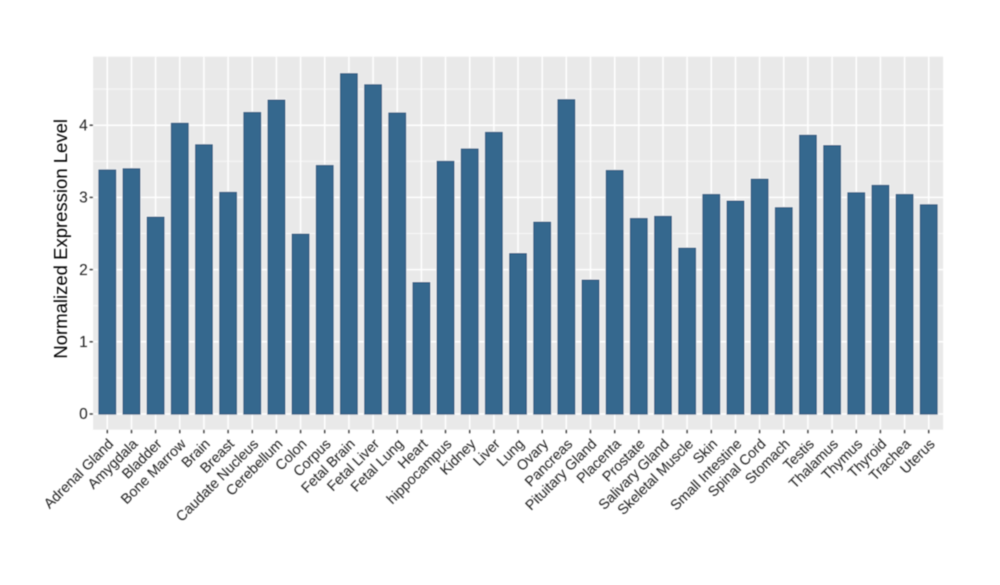  What do you see at coordinates (83, 342) in the screenshot?
I see `svg-text: 1` at bounding box center [83, 342].